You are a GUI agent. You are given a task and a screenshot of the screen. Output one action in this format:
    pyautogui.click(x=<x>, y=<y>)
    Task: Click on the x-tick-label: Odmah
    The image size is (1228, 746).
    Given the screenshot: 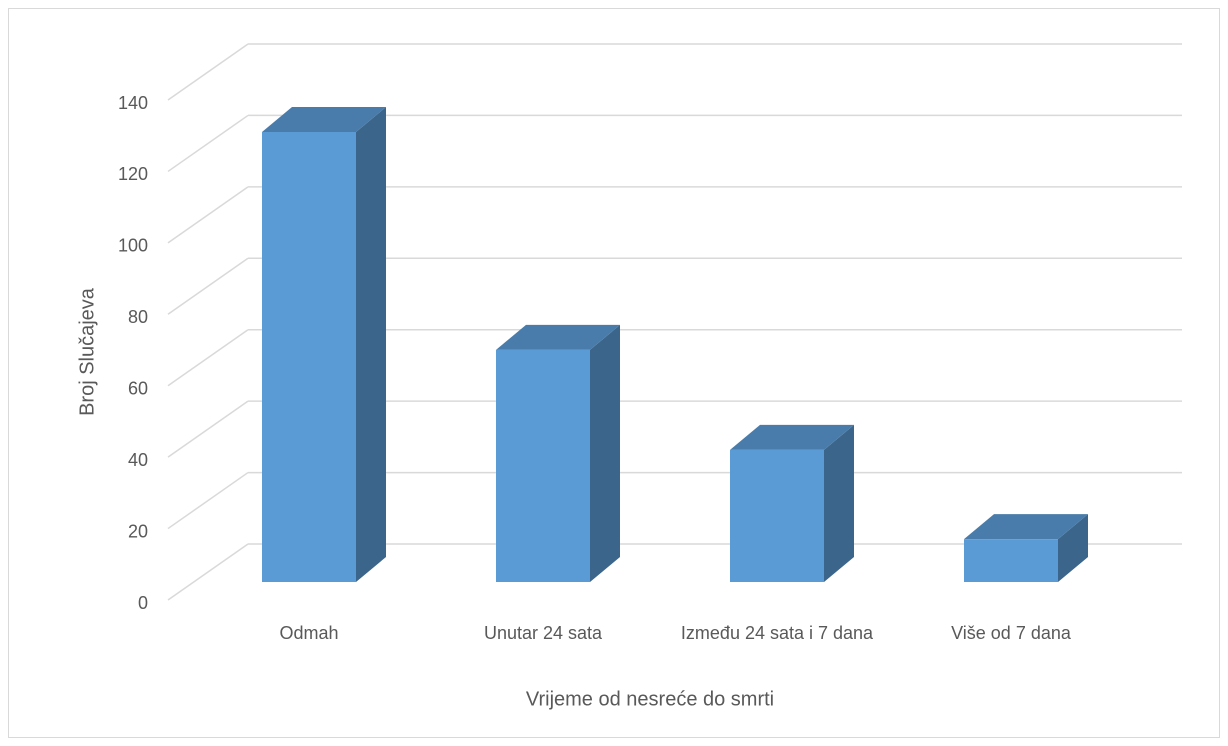 What is the action you would take?
    pyautogui.click(x=309, y=633)
    